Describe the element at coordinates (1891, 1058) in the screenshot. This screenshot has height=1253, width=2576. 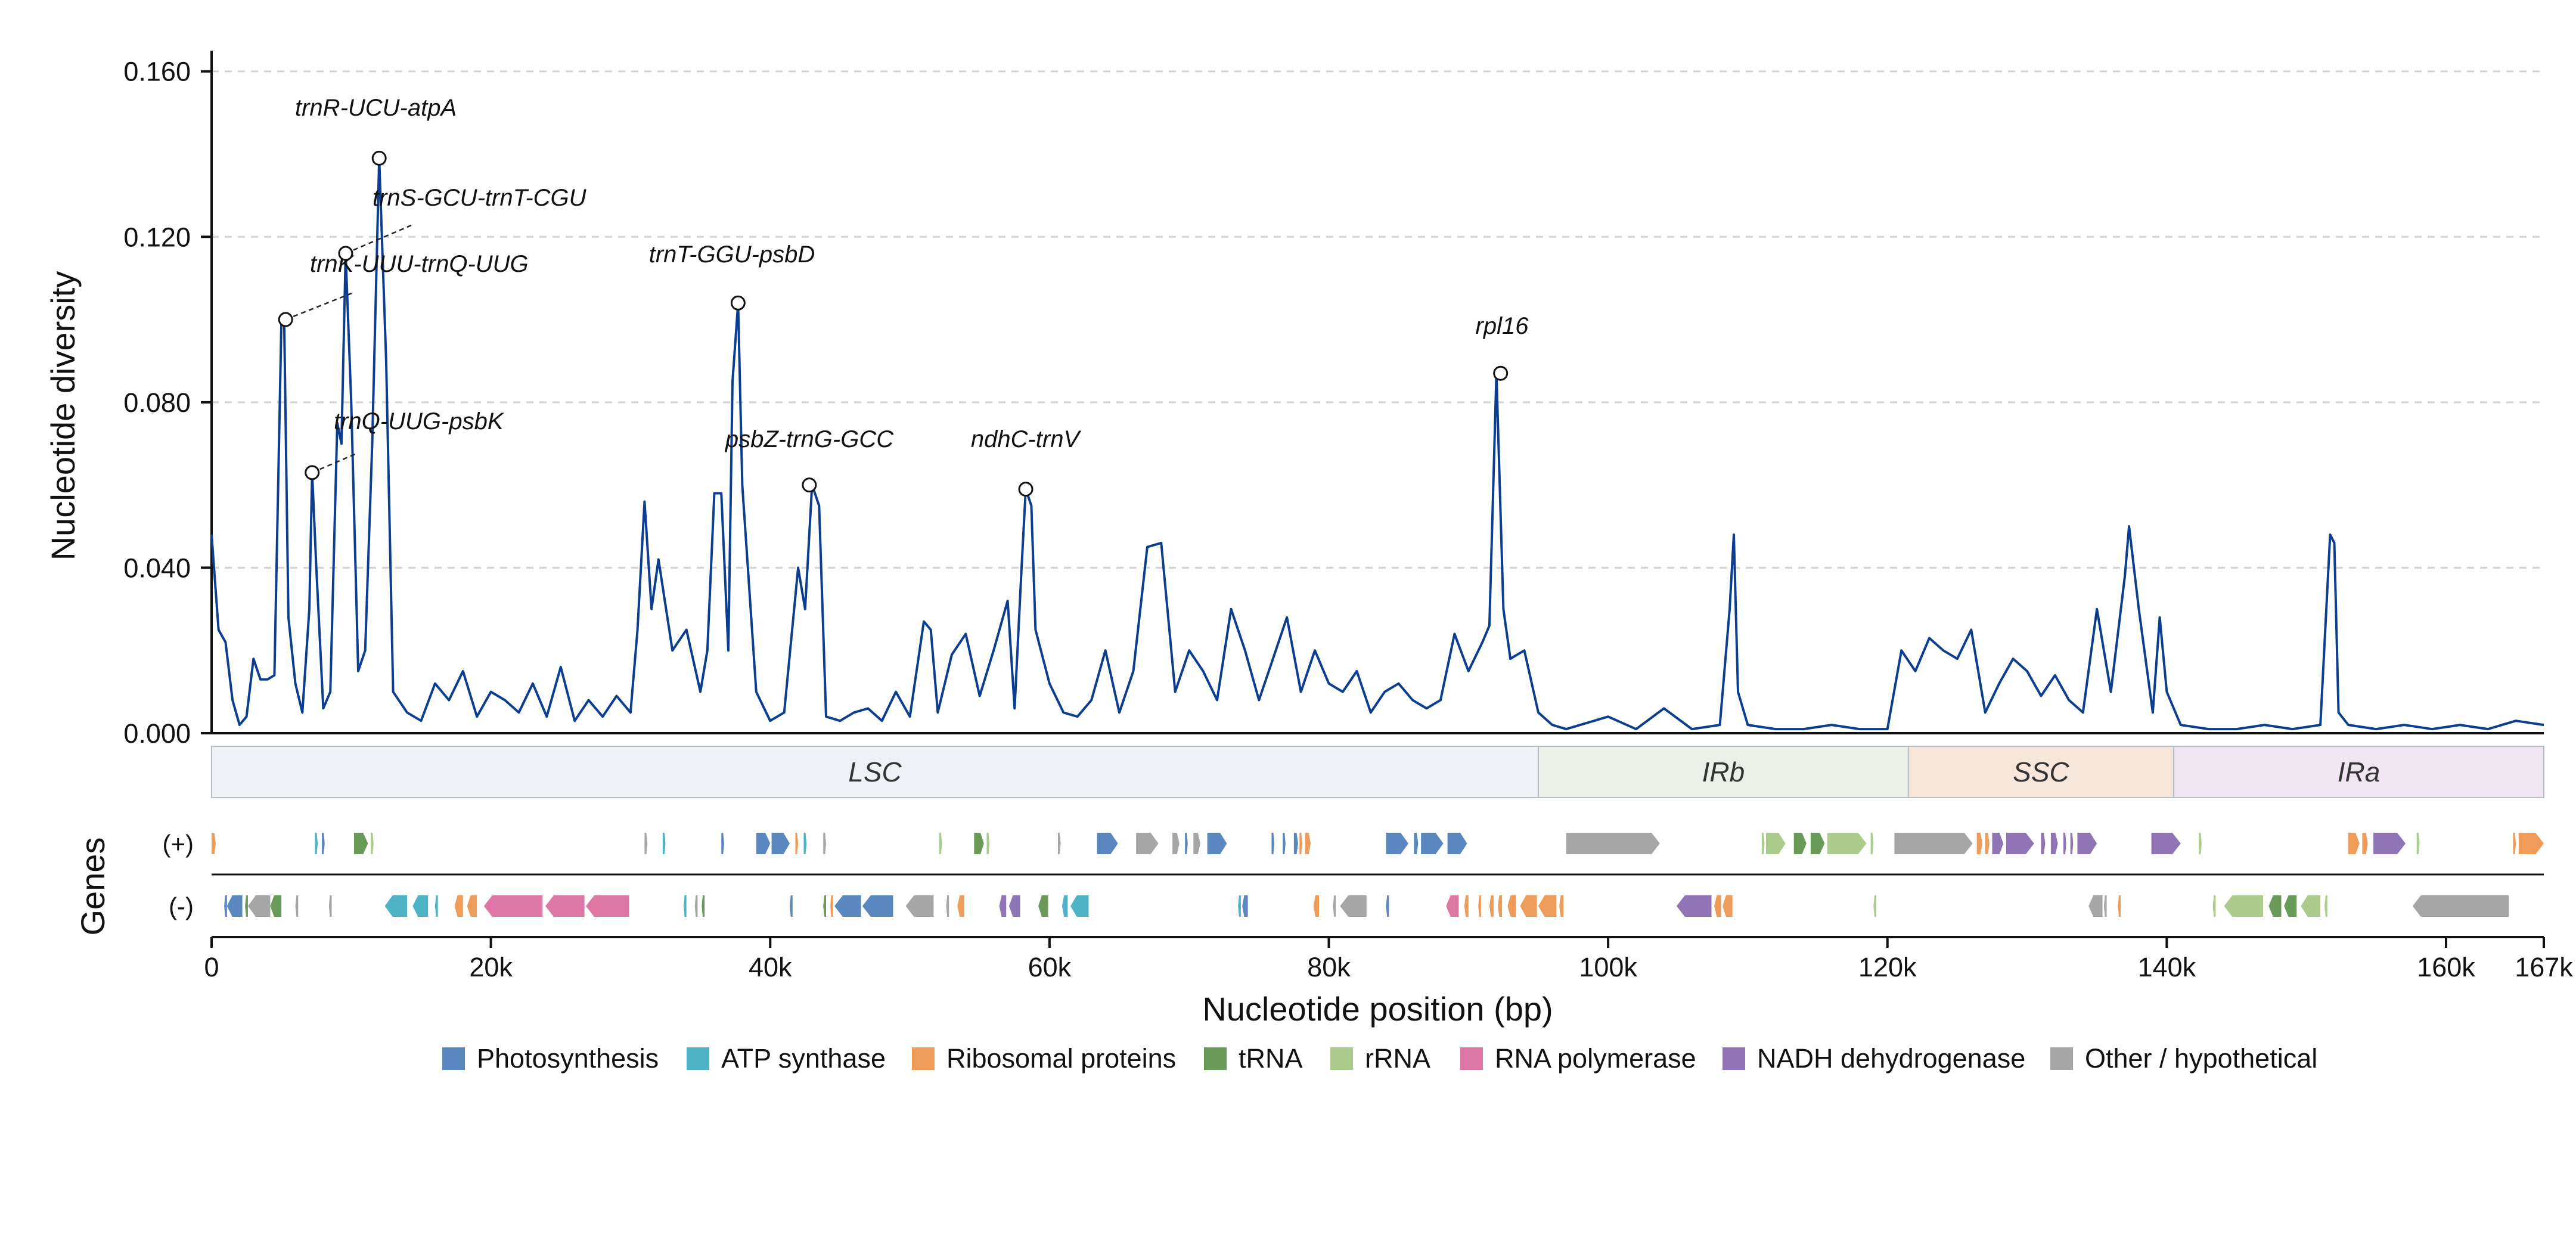
I see `legend-label: NADH dehydrogenase` at that location.